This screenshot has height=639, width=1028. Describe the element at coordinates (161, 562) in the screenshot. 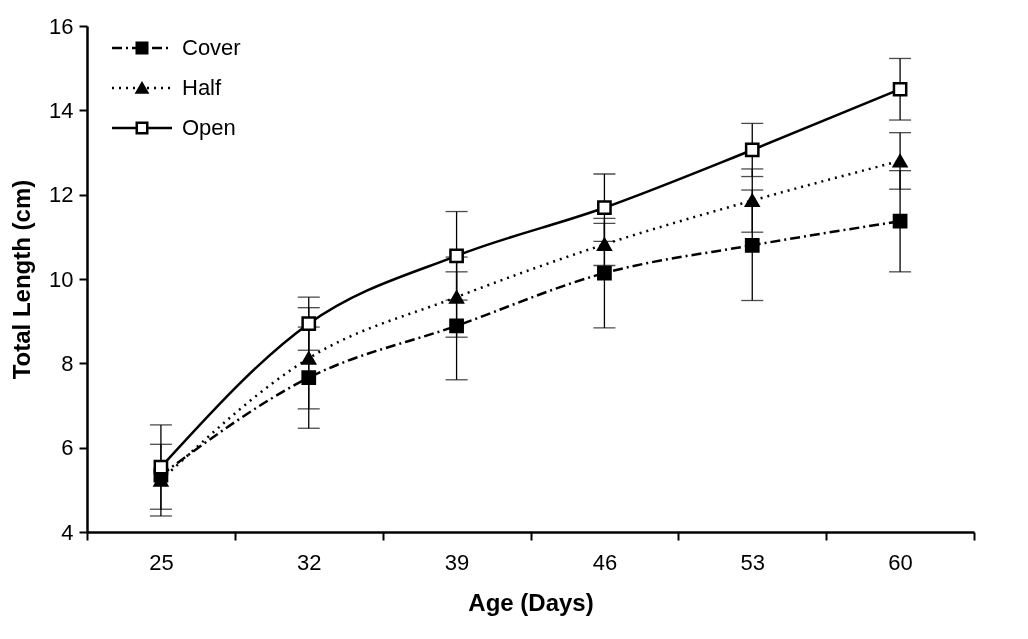

I see `x-tick-label: 25` at that location.